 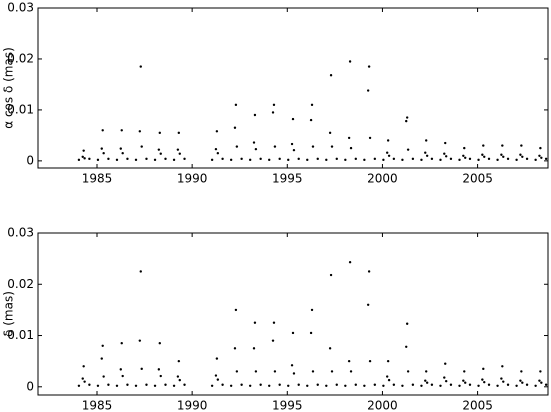 I want to click on y-axis-label: δ (mas), so click(x=9, y=314).